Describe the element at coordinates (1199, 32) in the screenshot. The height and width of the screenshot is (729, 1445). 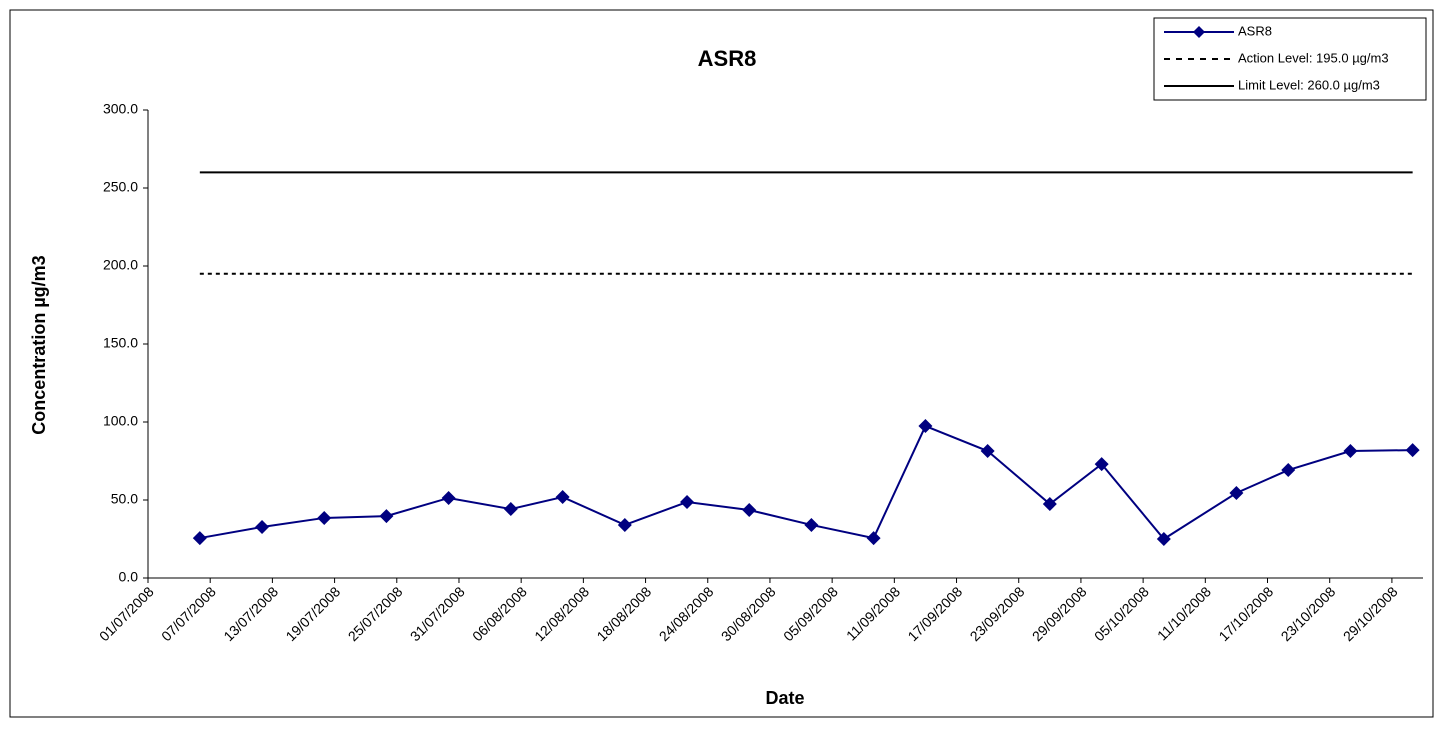
I see `legend-marker` at that location.